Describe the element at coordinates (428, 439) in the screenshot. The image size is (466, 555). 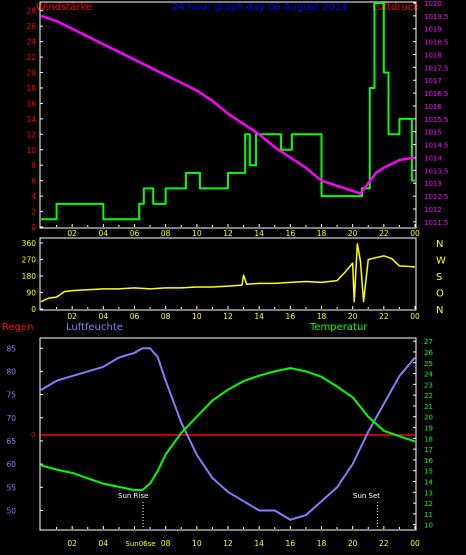
I see `temperature-tick-label: 18` at that location.